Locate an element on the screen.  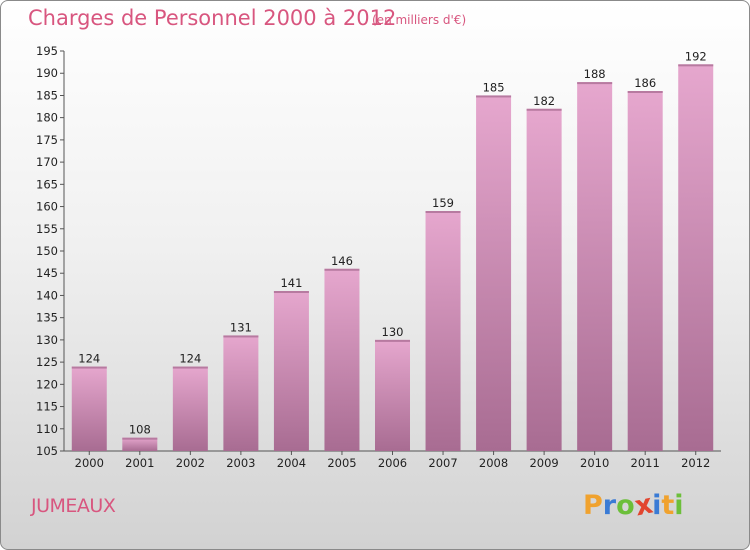
data-label: 188 is located at coordinates (595, 74).